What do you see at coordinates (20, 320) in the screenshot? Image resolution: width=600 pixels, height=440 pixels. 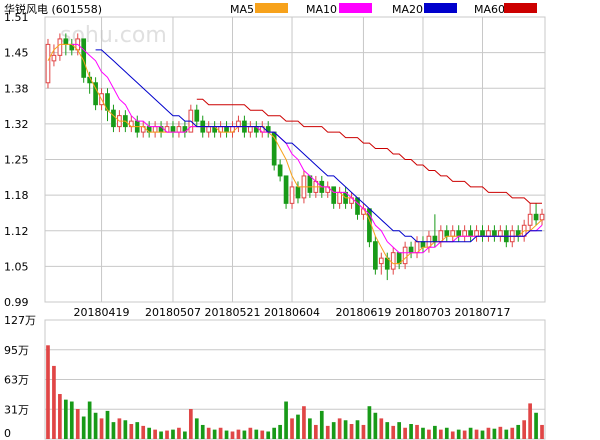 I see `volume-tick-label: 127万` at bounding box center [20, 320].